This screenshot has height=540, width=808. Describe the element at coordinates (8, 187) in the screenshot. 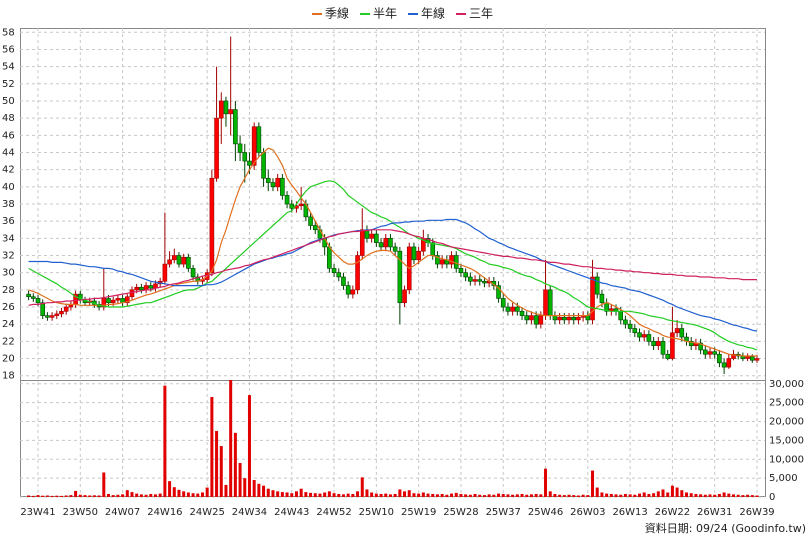

I see `y-tick-label: 40` at that location.